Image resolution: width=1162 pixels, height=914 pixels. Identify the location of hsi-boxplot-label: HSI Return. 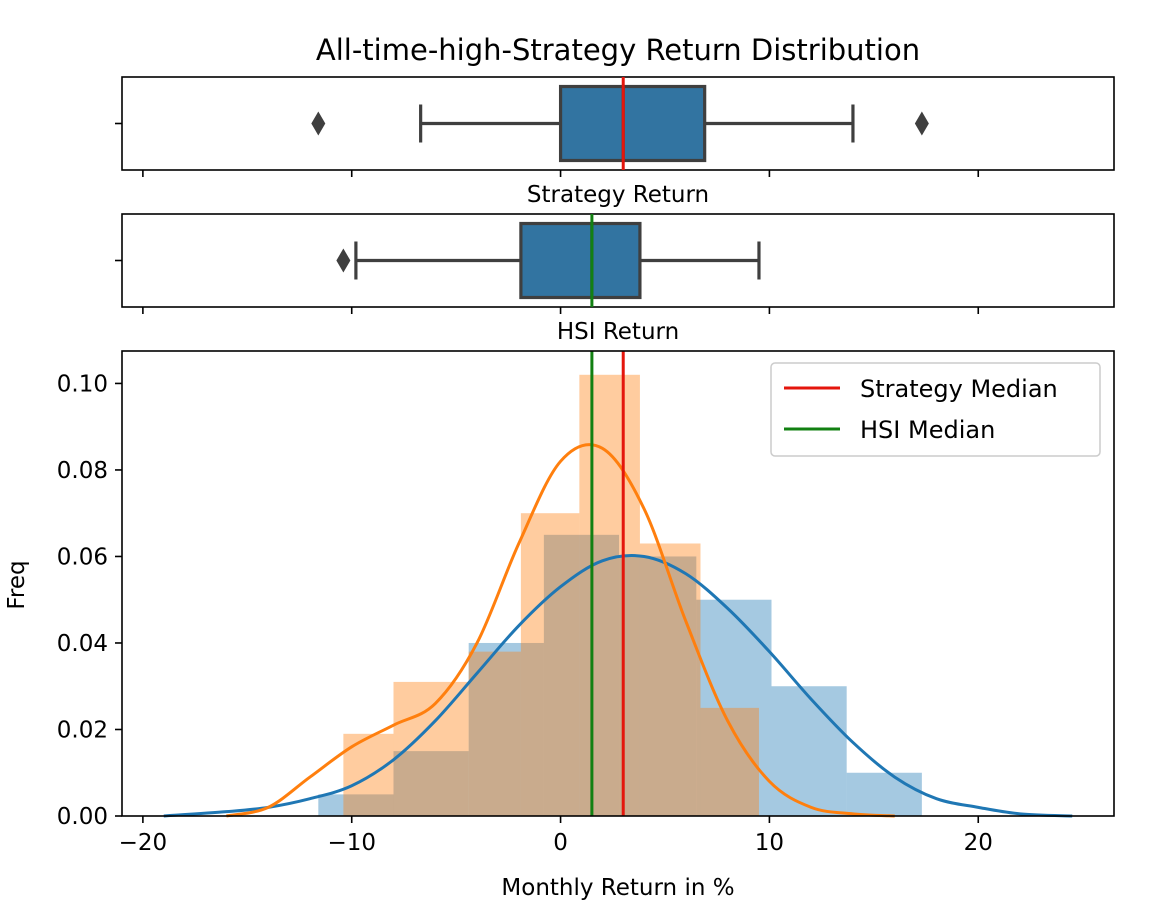
(618, 332).